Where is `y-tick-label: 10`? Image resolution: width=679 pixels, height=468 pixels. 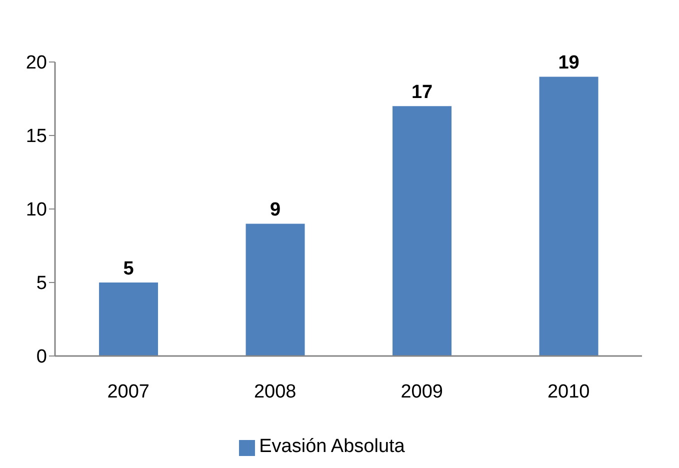
y-tick-label: 10 is located at coordinates (36, 210).